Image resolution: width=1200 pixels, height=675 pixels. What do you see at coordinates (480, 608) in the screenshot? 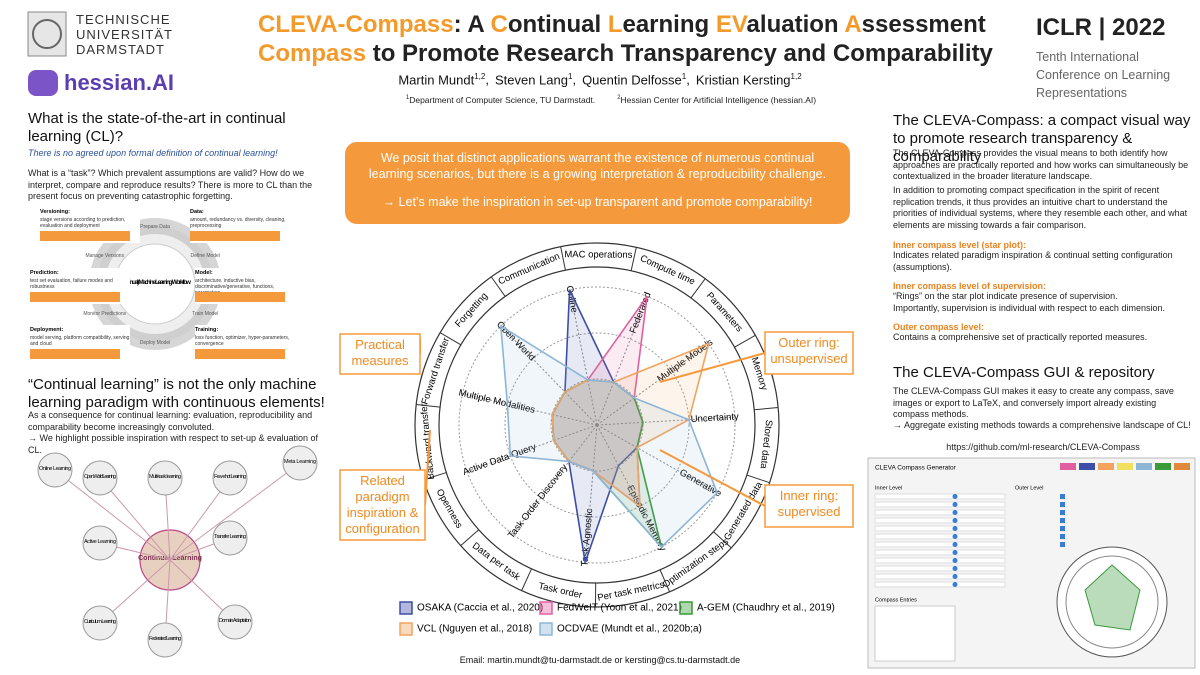
I see `legend-label: OSAKA (Caccia et al., 2020)` at bounding box center [480, 608].